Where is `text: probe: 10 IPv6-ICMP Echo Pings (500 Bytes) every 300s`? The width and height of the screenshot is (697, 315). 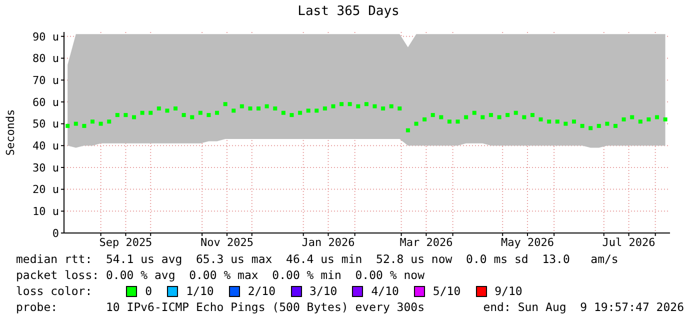
text: probe: 10 IPv6-ICMP Echo Pings (500 Bytes) every 300s is located at coordinates (220, 307).